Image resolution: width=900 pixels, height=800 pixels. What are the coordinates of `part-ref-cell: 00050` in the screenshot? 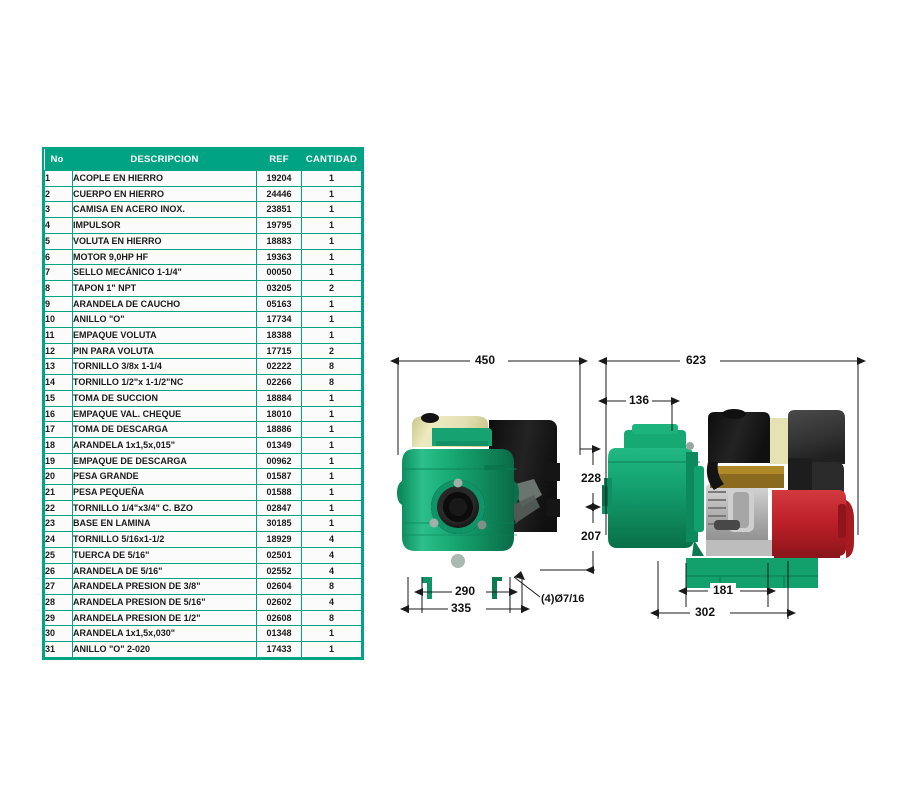 It's located at (279, 272).